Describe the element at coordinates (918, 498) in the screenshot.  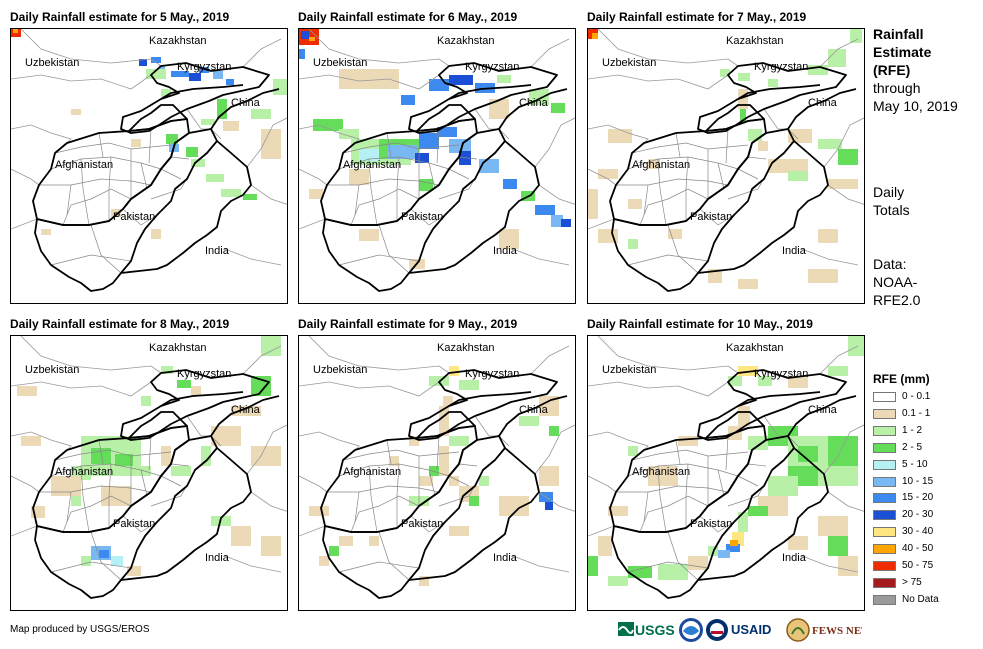
I see `legend-label: 15 - 20` at that location.